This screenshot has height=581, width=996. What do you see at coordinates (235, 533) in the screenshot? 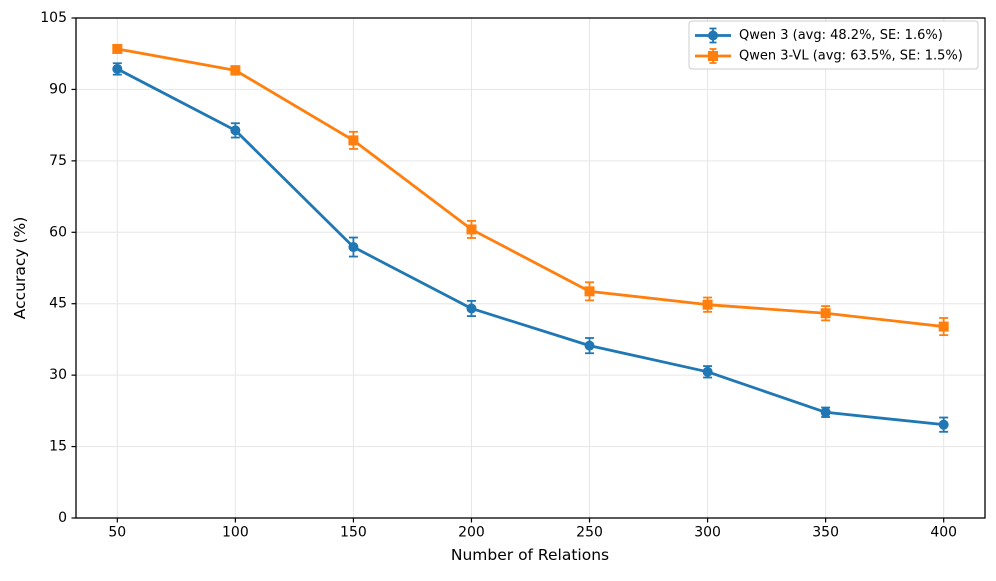
I see `x-tick-label: 100` at bounding box center [235, 533].